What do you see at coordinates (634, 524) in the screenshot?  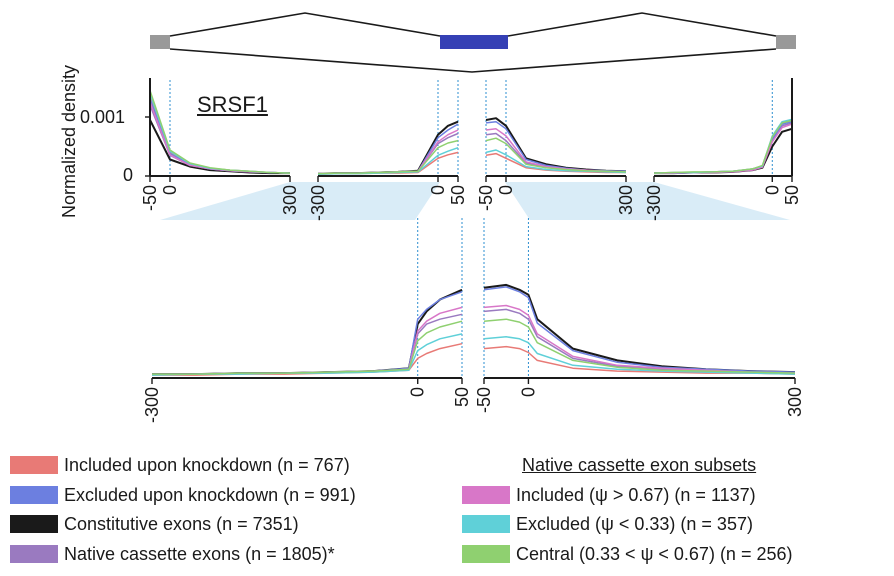 I see `legend-label: Excluded (ψ < 0.33) (n = 357)` at bounding box center [634, 524].